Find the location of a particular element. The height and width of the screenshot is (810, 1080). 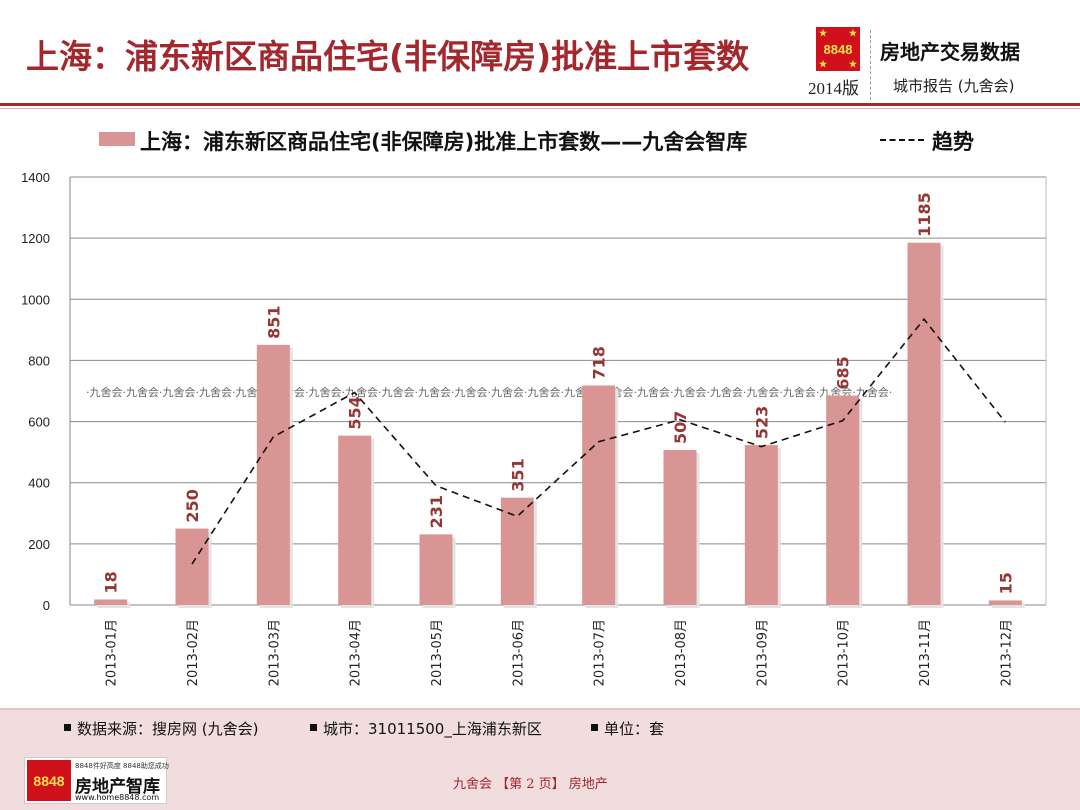

brand-logo: ★ ★ ★ ★ 8848 is located at coordinates (838, 49).